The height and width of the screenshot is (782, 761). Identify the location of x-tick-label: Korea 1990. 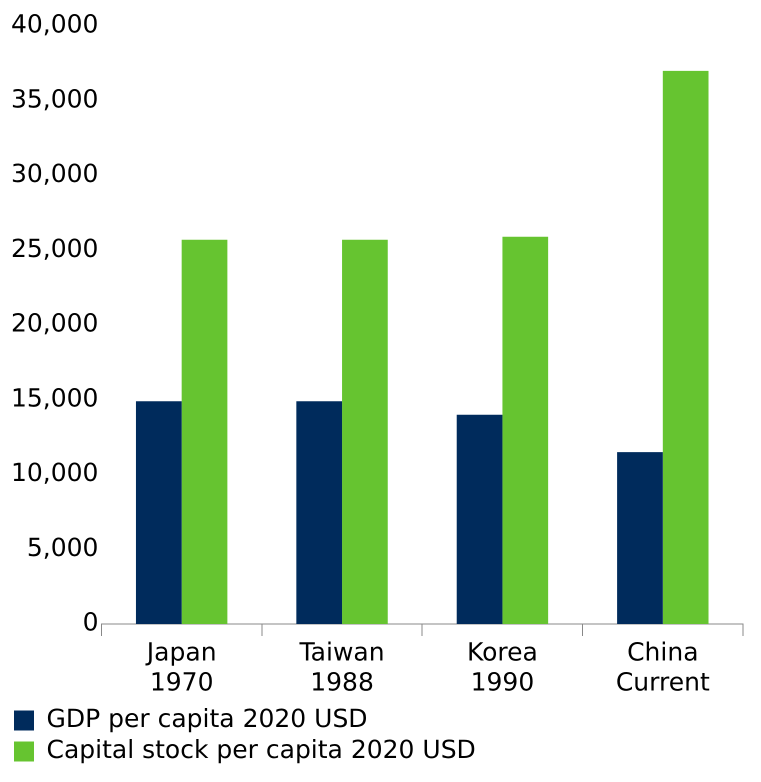
(502, 667).